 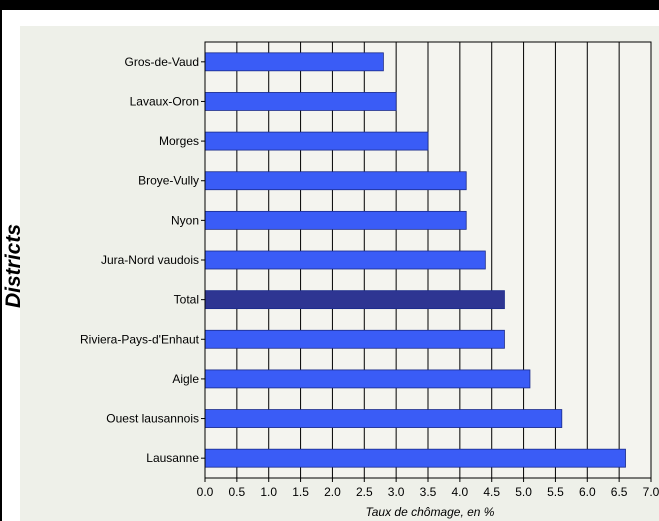 I want to click on x-tick-label: 7.0, so click(x=651, y=492).